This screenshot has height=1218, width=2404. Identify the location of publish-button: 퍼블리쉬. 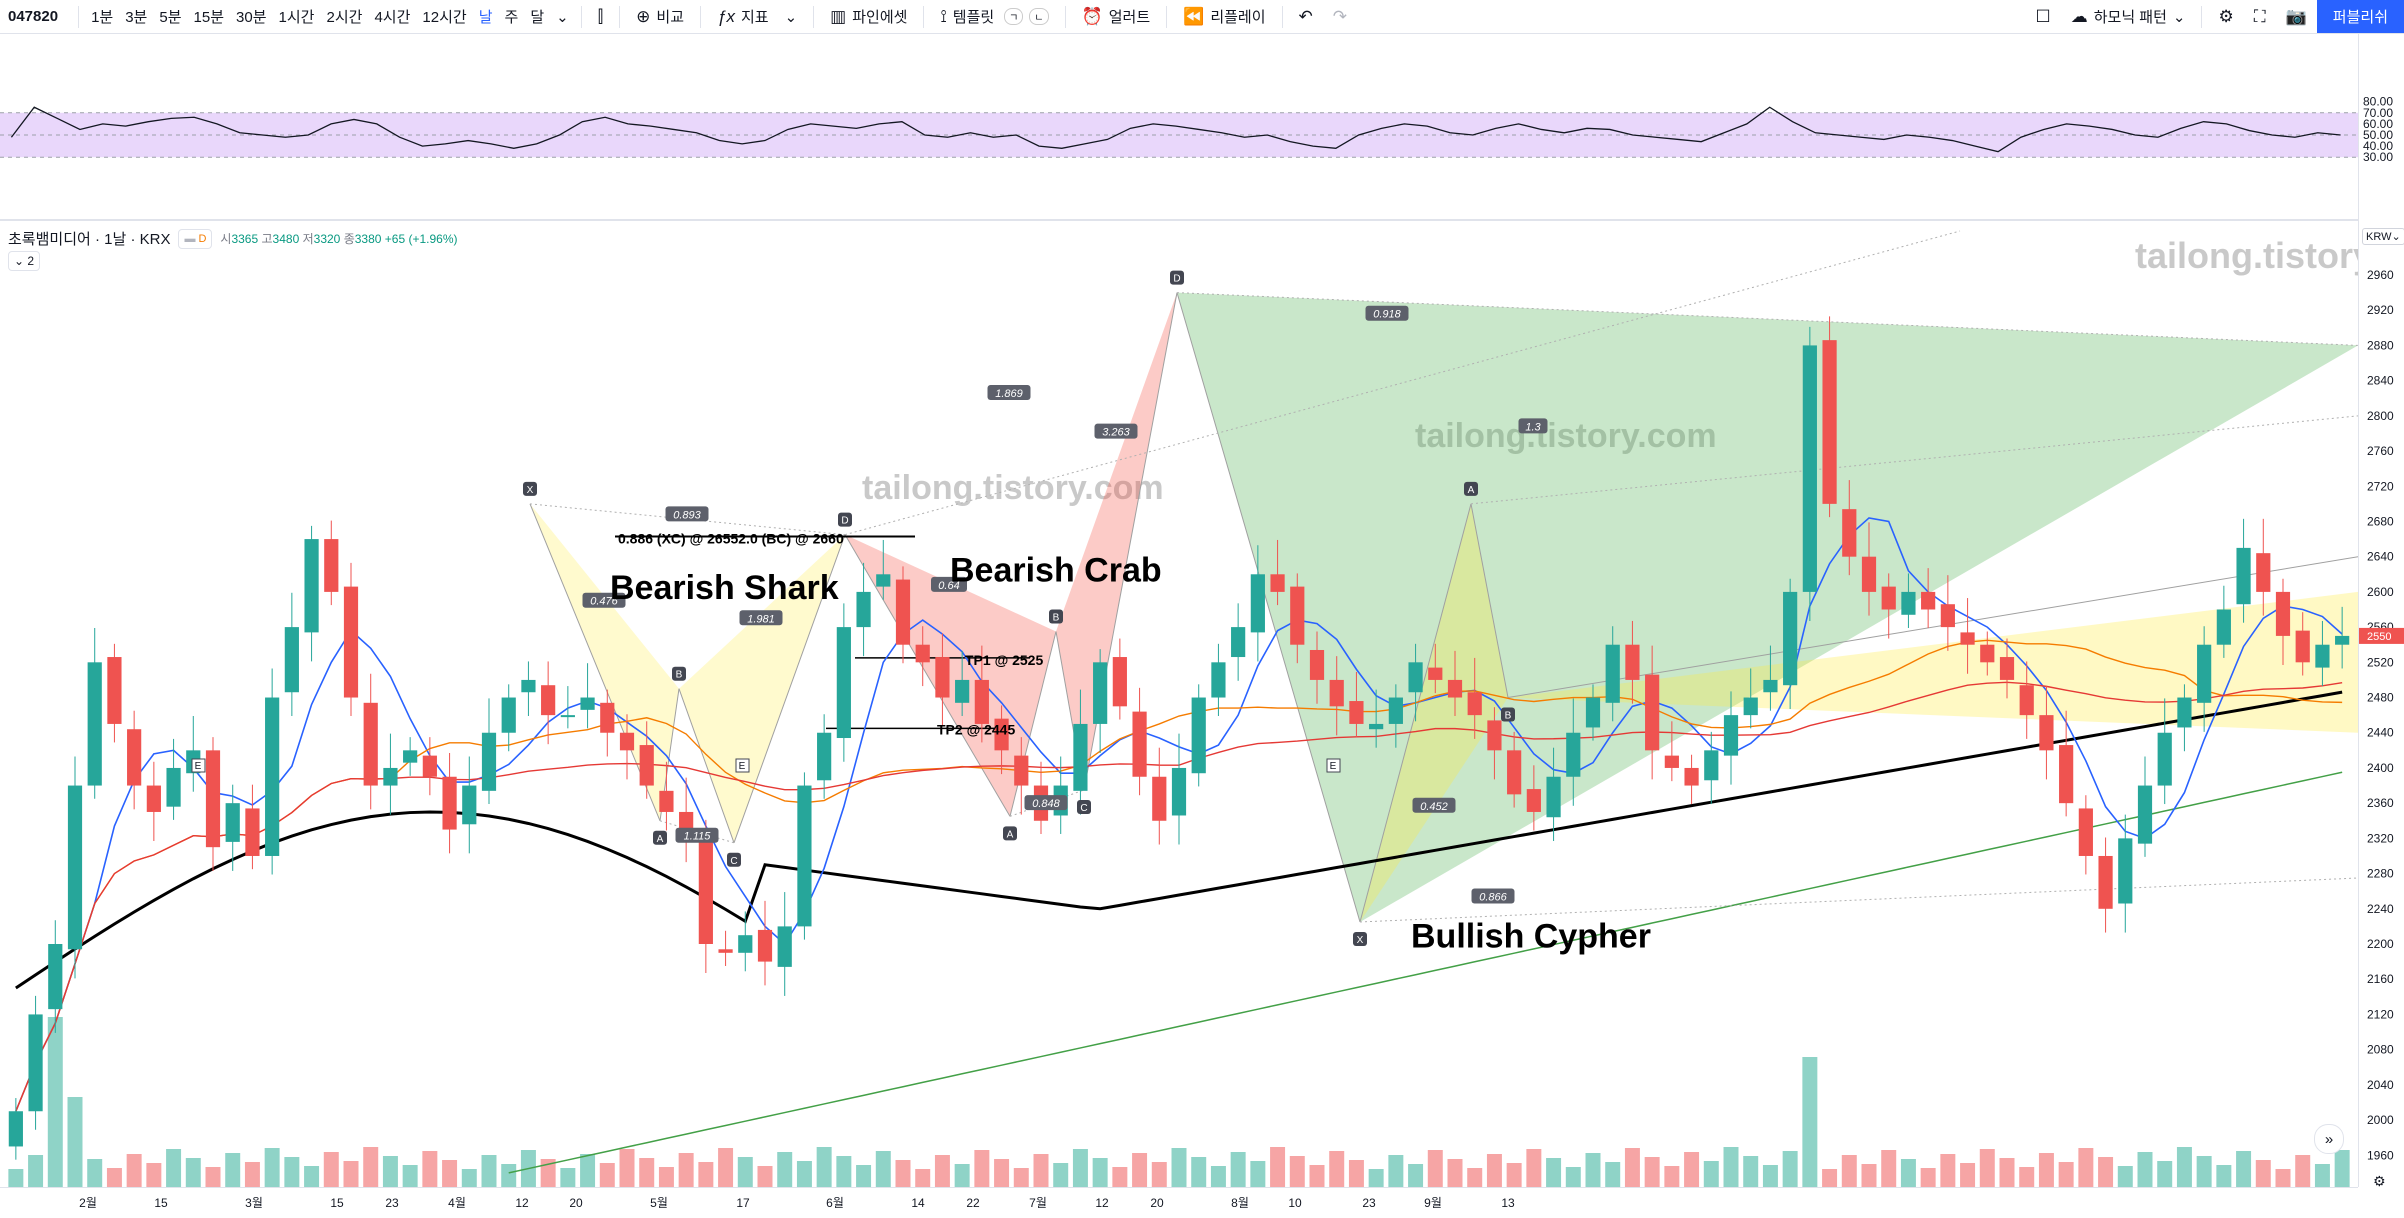
(2360, 16).